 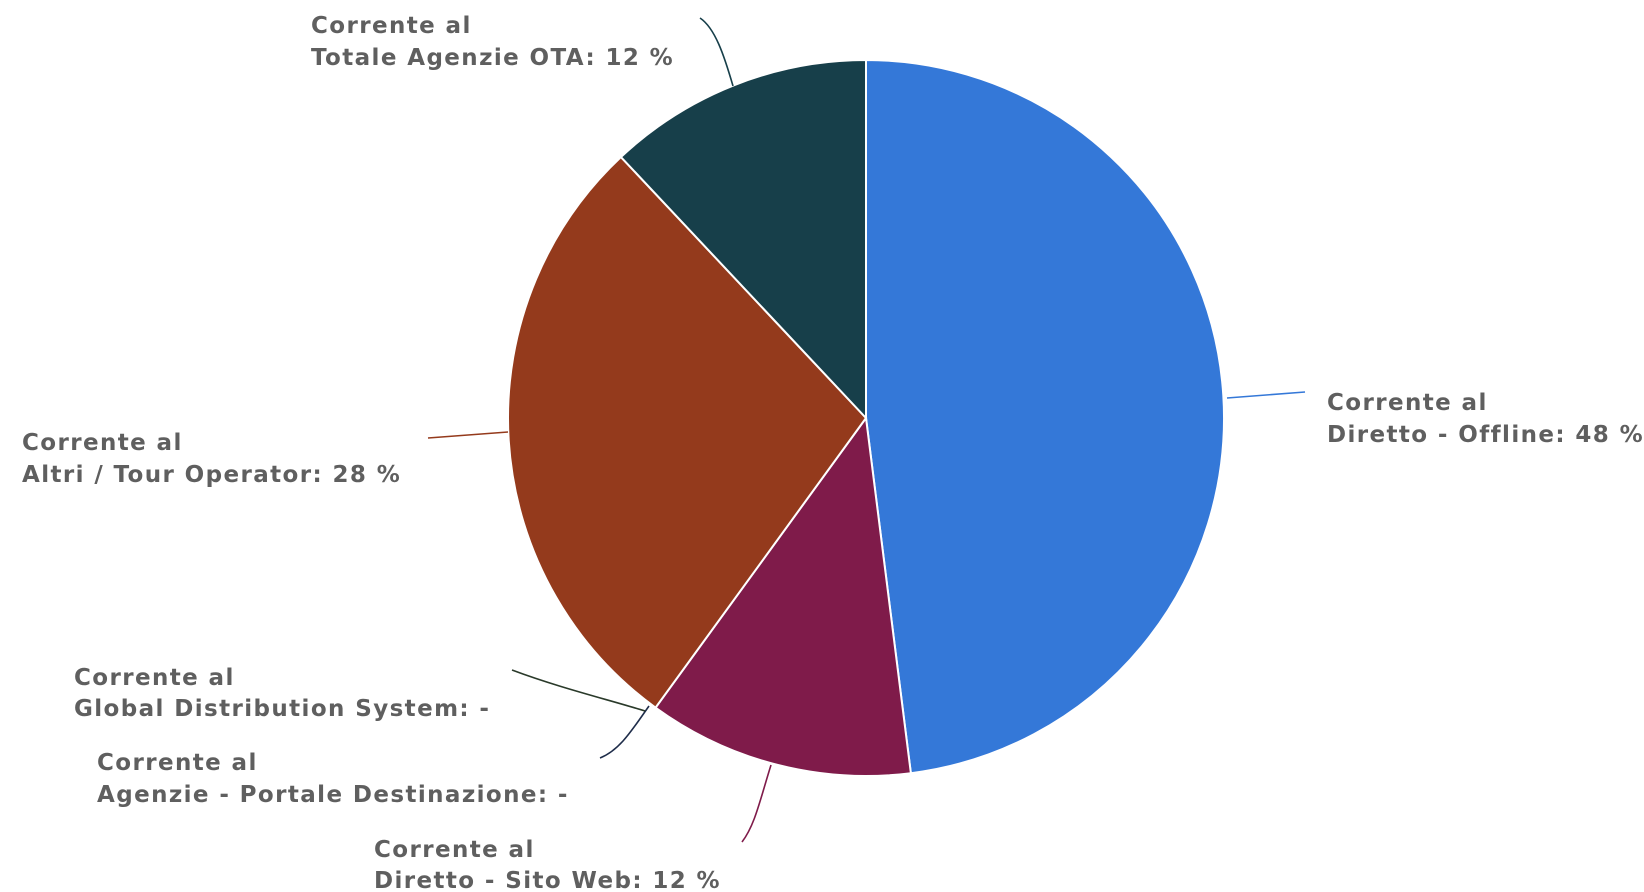 I want to click on connector-agenzie-portale, so click(x=624, y=732).